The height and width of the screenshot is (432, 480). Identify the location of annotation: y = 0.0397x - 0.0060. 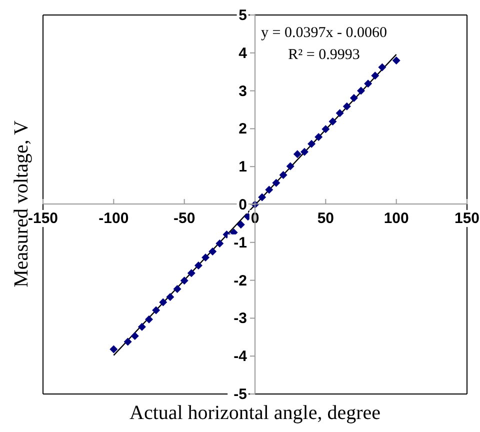
(324, 33).